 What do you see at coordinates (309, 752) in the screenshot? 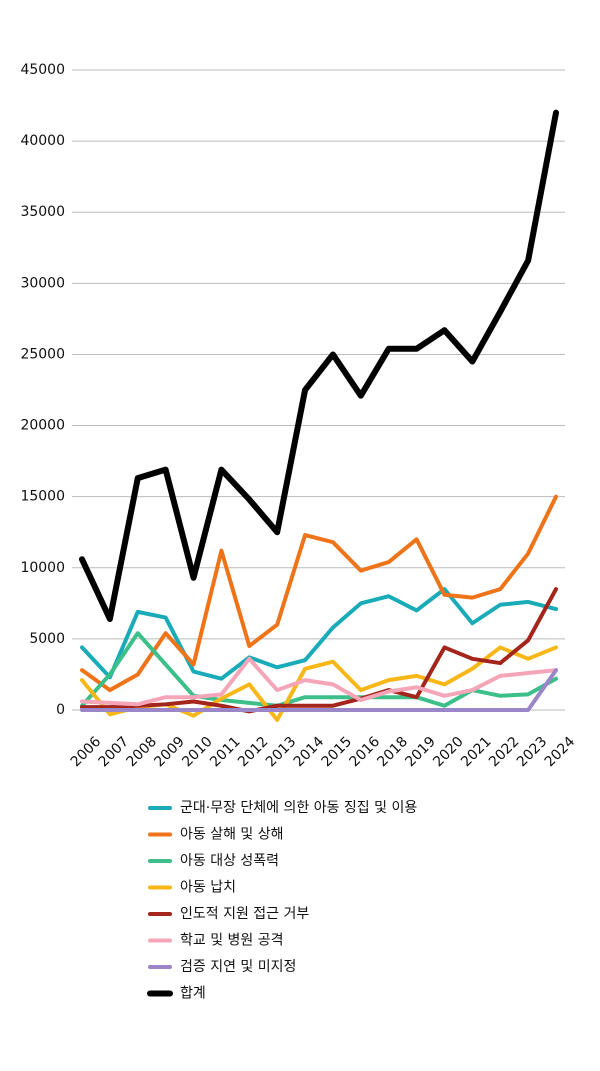
I see `x-tick-label: 2014` at bounding box center [309, 752].